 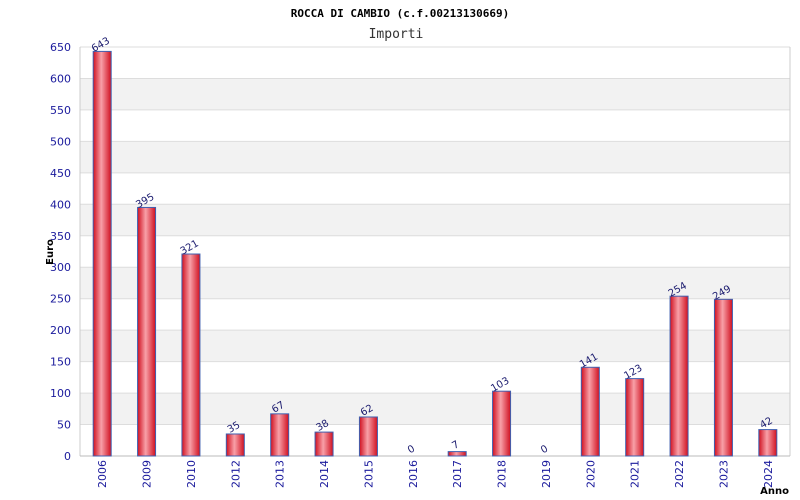 I want to click on chart-subtitle: Importi, so click(x=396, y=34).